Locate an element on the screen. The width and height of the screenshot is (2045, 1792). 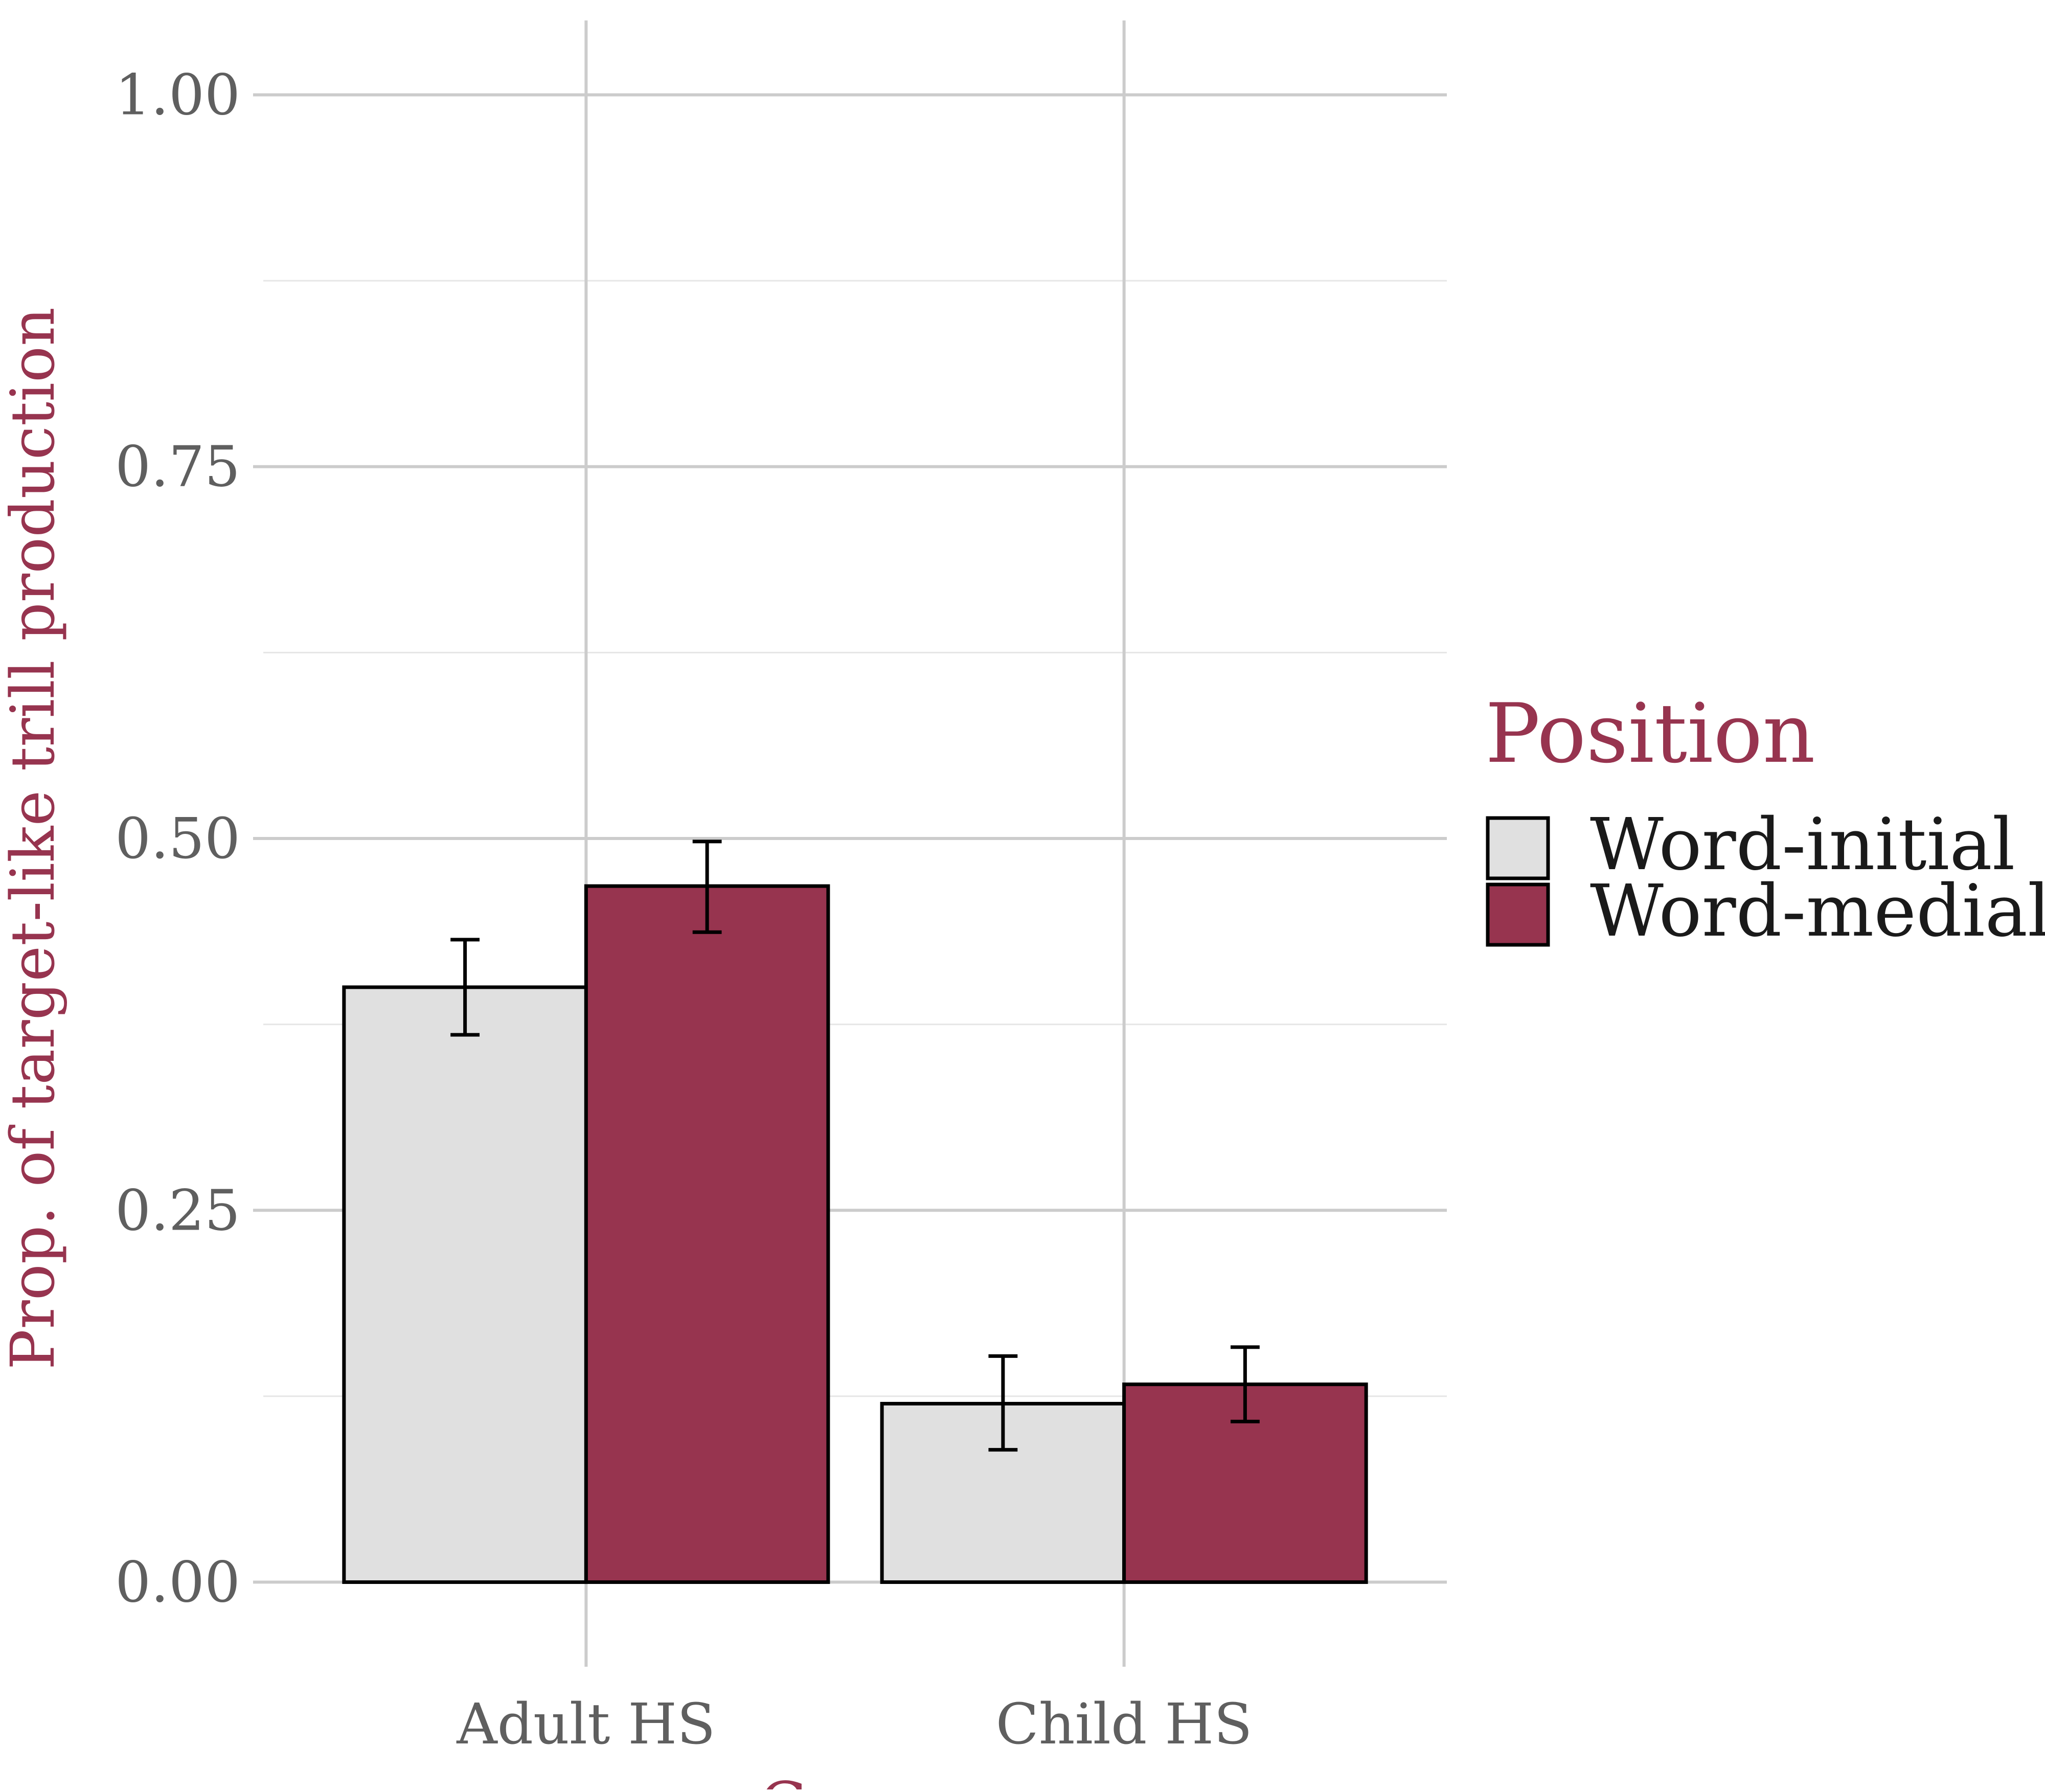
x-axis-ticks: Adult HS Child HS is located at coordinates (854, 1707).